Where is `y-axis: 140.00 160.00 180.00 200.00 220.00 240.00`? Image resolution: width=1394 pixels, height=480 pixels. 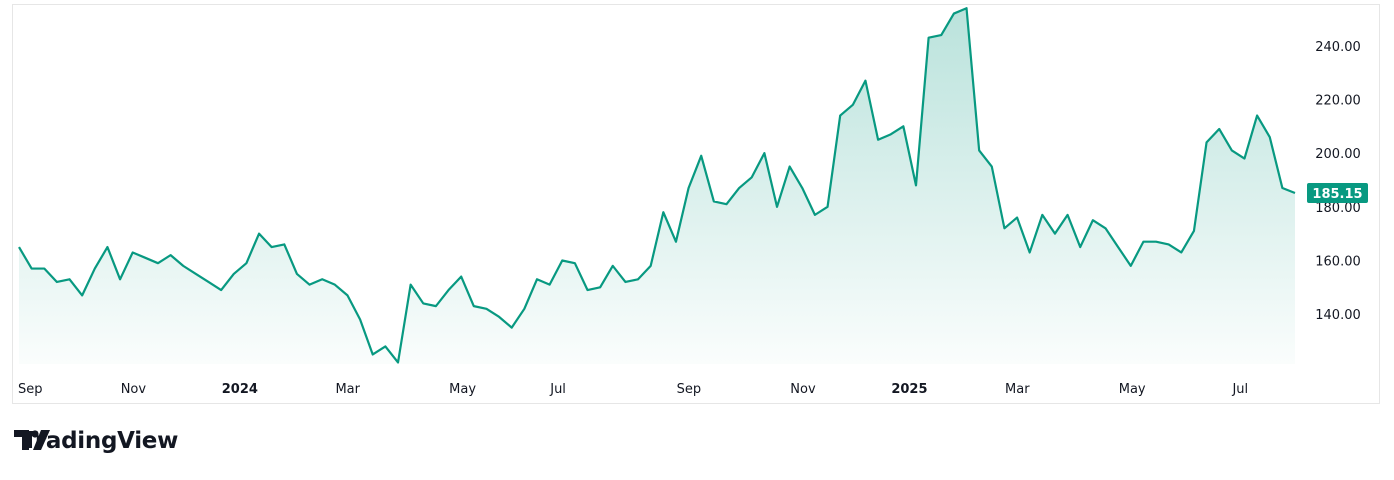
y-axis: 140.00 160.00 180.00 200.00 220.00 240.00 is located at coordinates (1338, 181).